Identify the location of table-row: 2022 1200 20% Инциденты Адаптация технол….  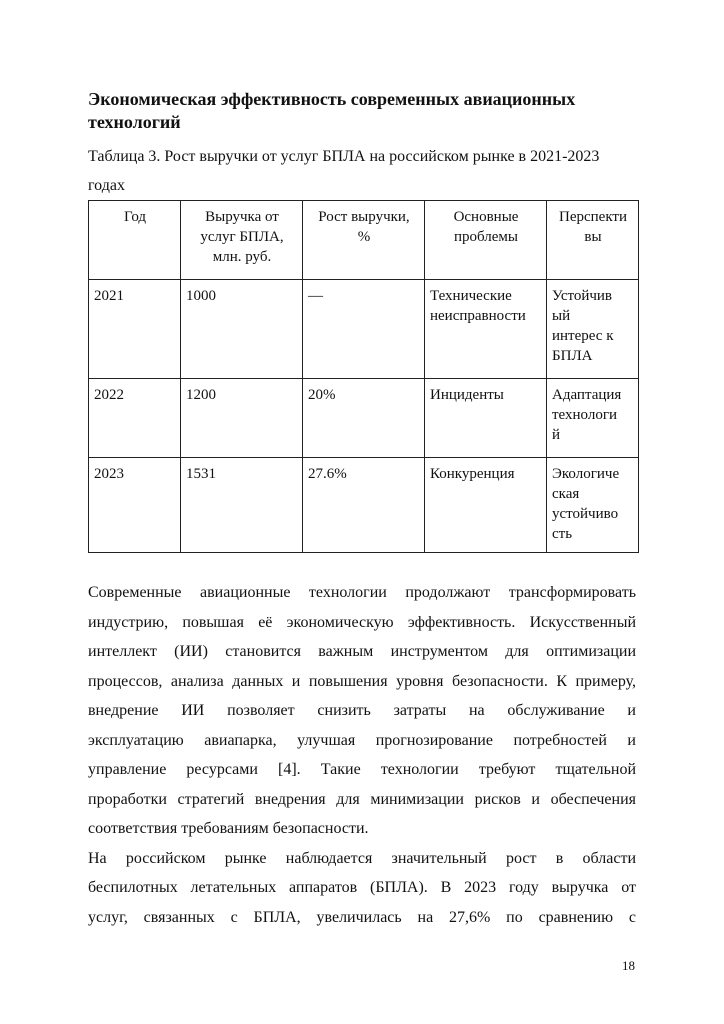
(363, 418).